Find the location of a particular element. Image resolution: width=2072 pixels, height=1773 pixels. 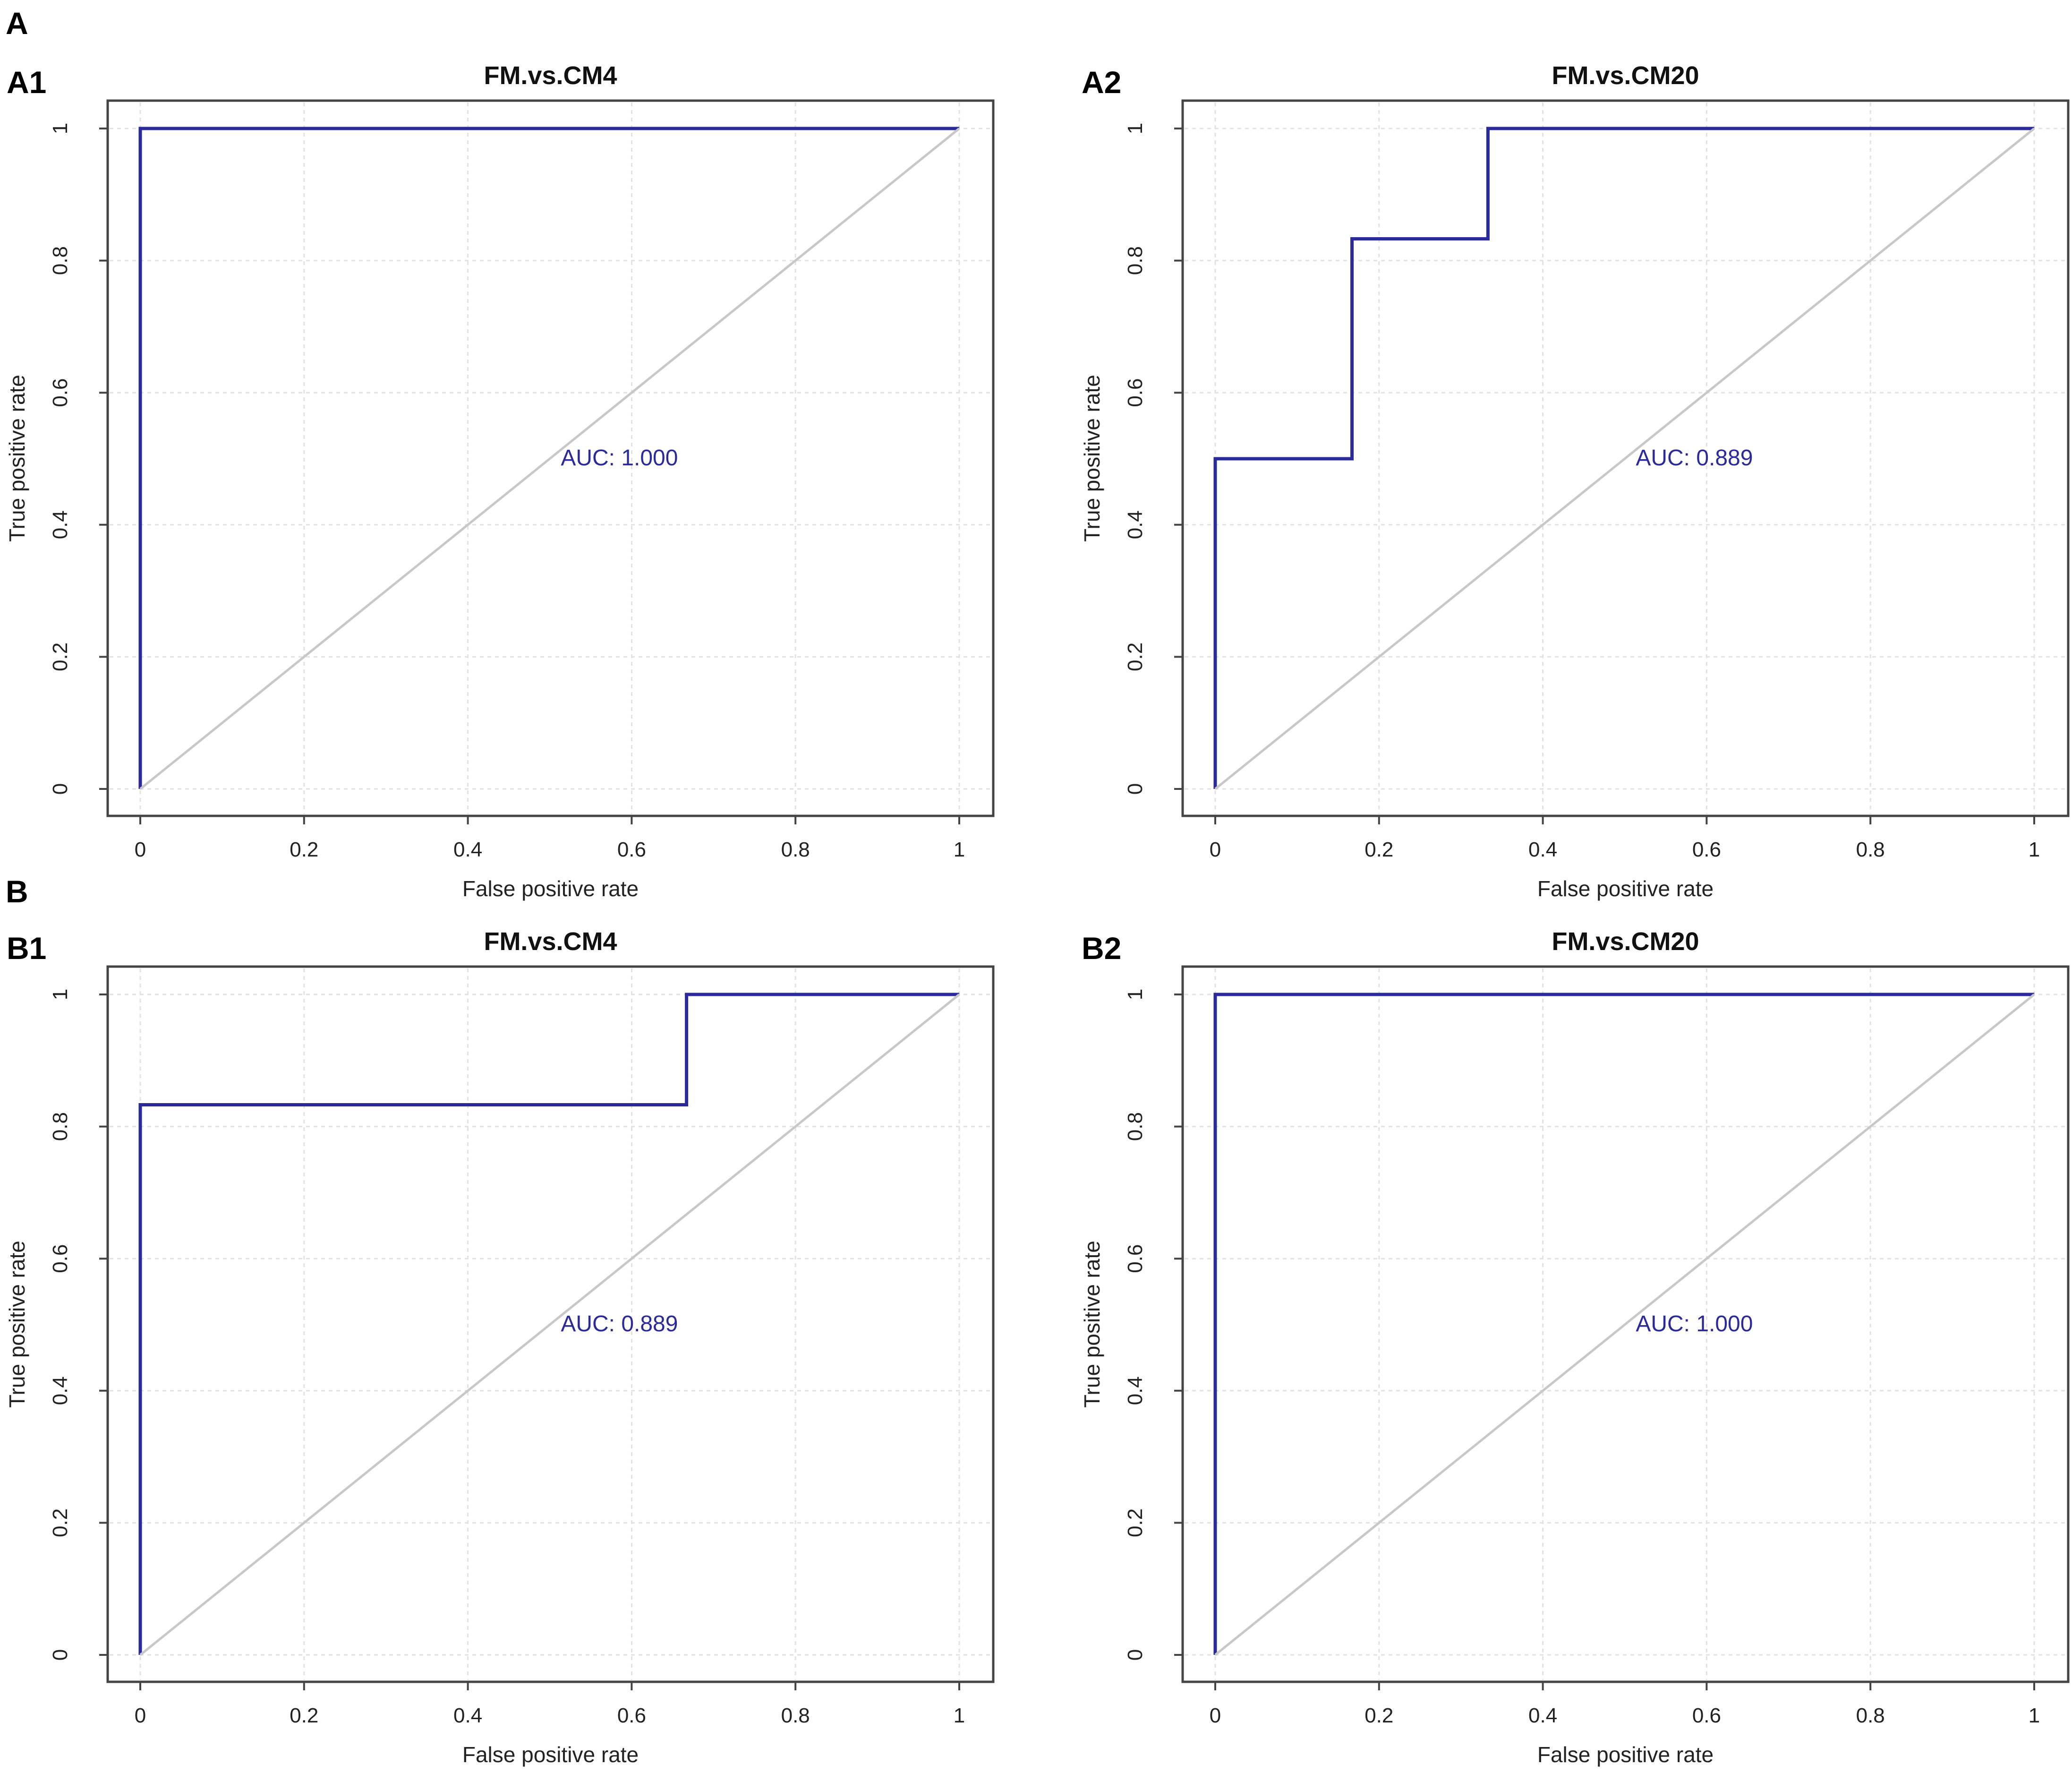

panel-b1-xtick-label: 0 is located at coordinates (140, 1715).